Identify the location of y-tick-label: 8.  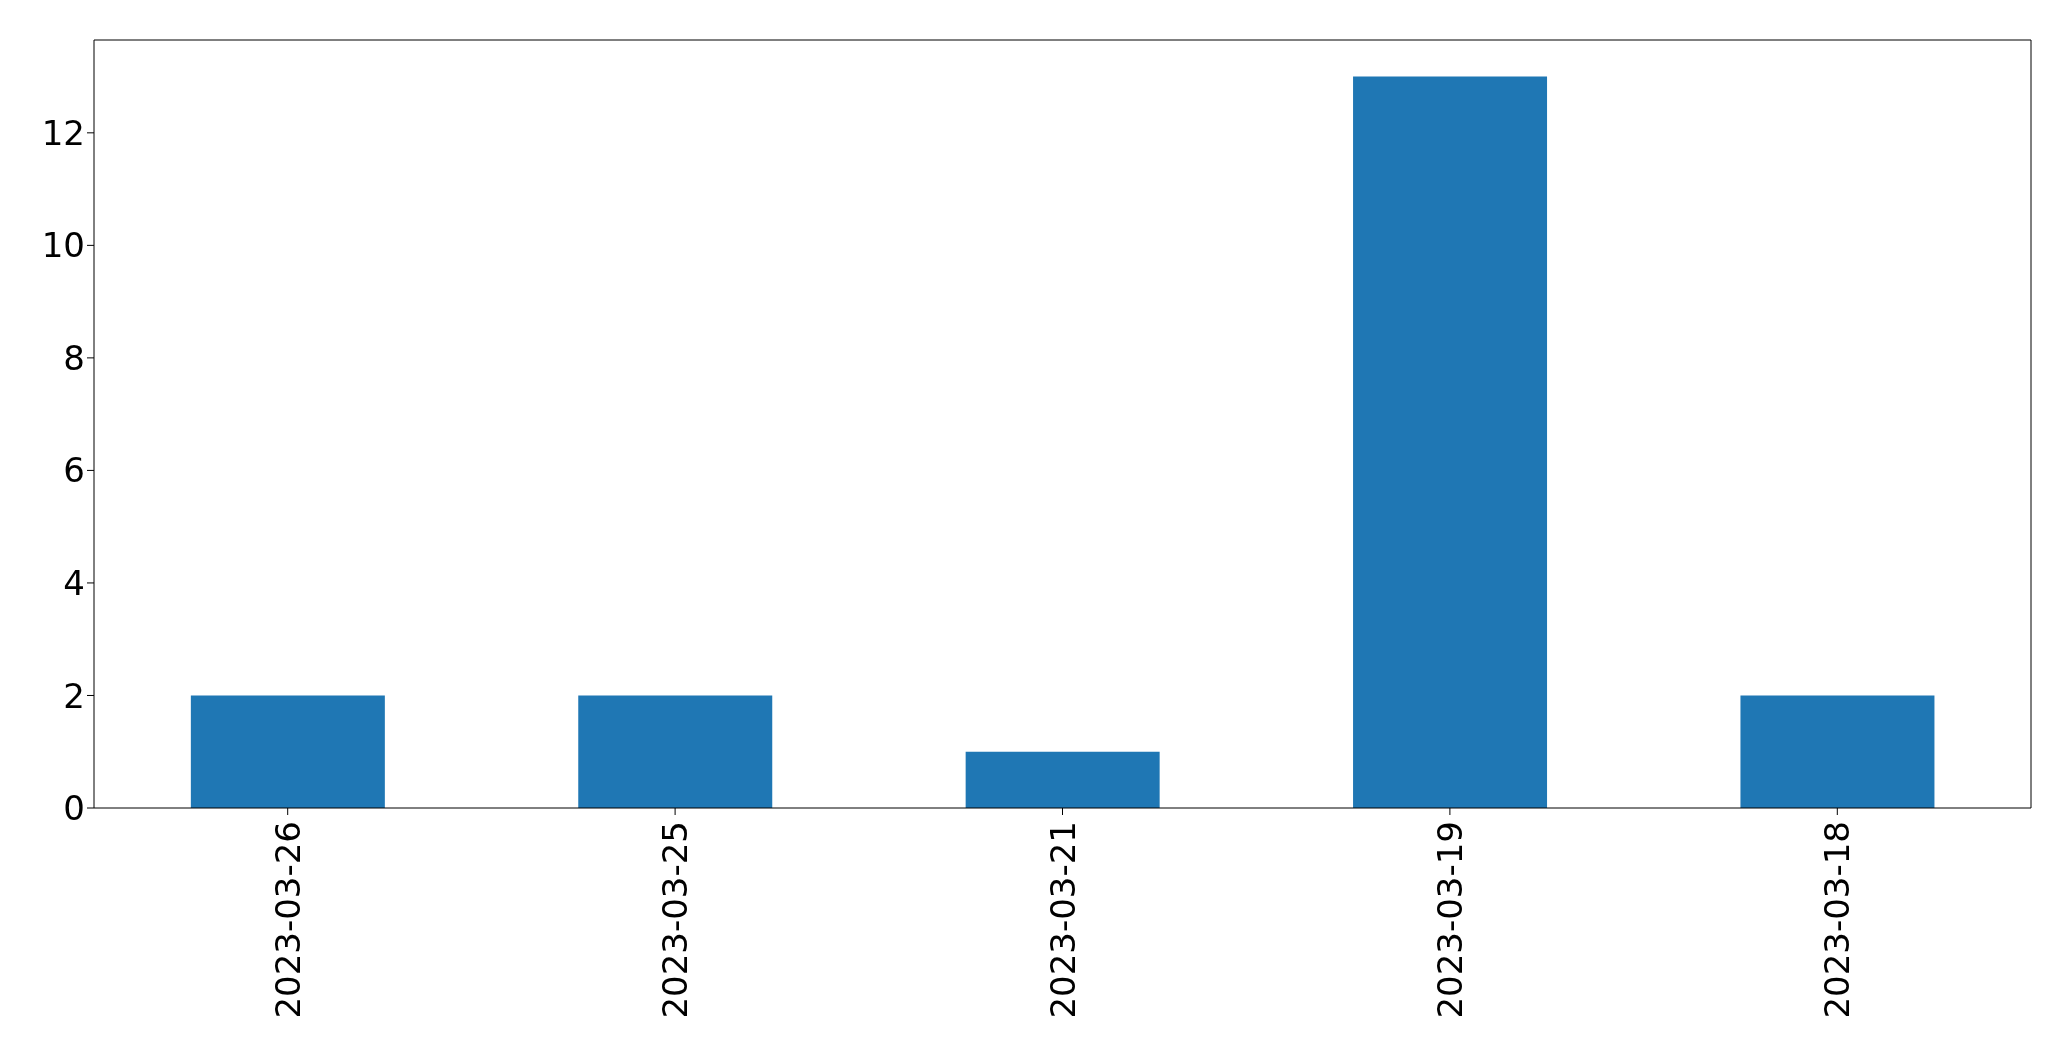
(74, 357).